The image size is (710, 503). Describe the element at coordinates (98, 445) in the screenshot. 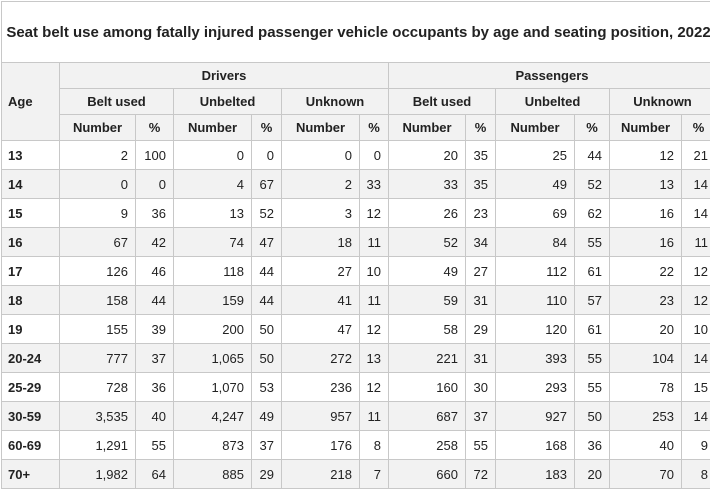

I see `number-cell: 1,291` at that location.